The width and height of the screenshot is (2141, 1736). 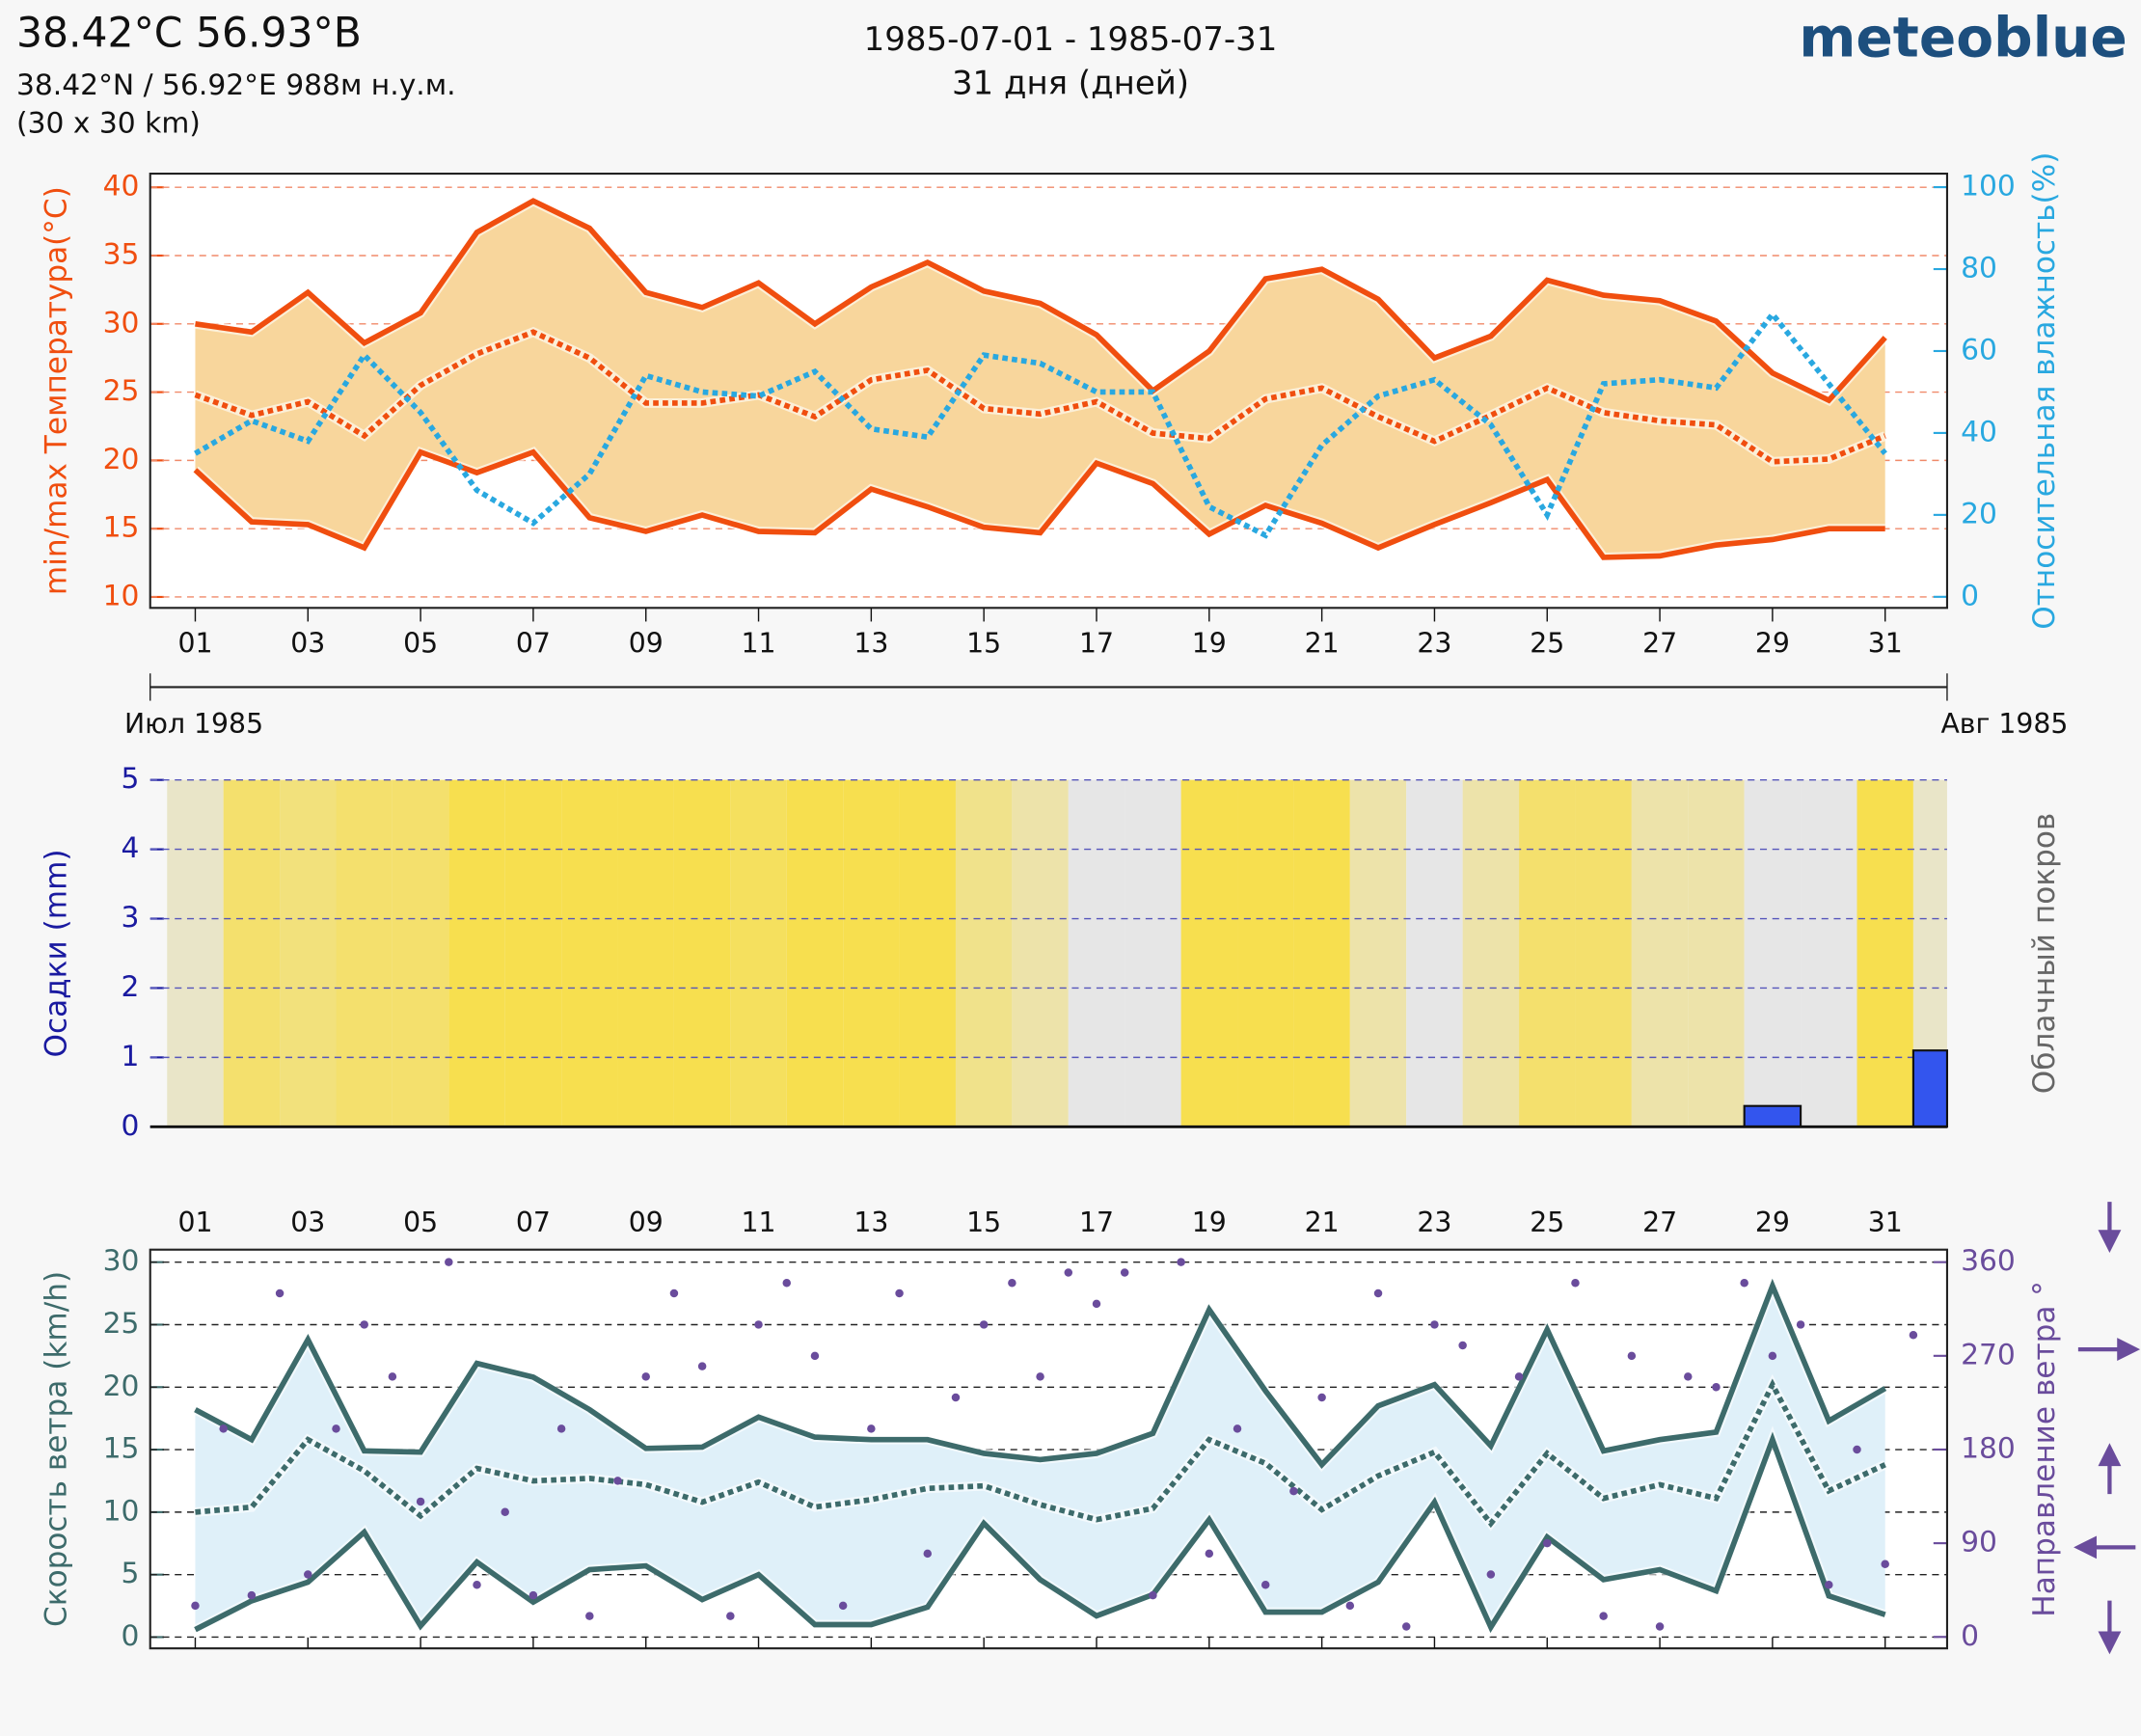 I want to click on yticks-label: 20, so click(x=122, y=1386).